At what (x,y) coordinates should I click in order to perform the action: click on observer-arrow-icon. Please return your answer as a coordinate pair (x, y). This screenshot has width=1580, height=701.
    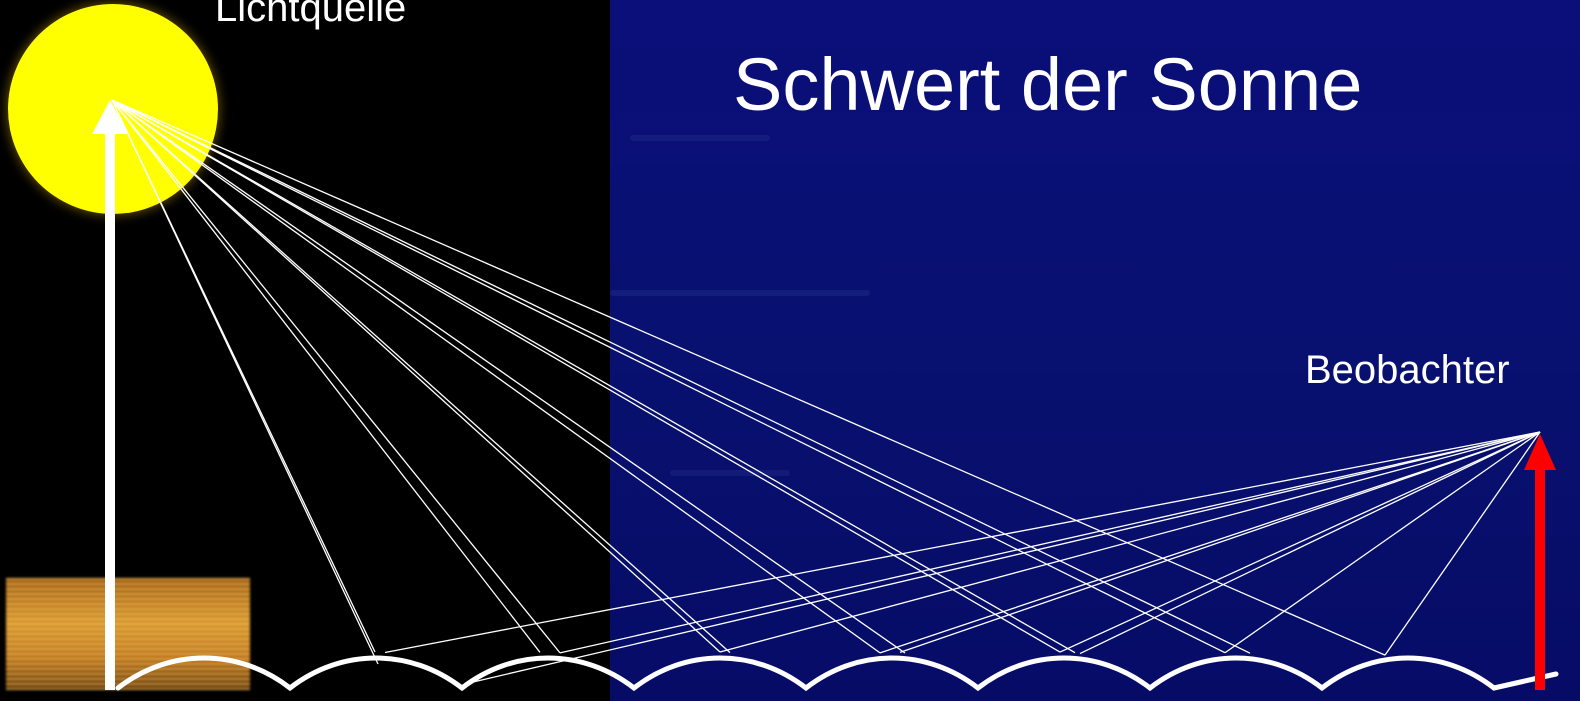
    Looking at the image, I should click on (1540, 562).